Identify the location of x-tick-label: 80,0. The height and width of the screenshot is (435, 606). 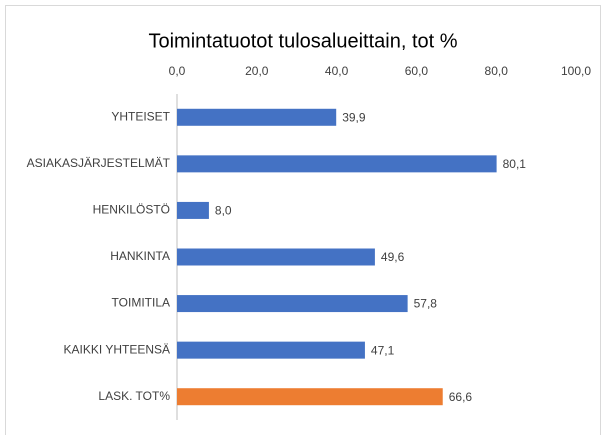
(497, 71).